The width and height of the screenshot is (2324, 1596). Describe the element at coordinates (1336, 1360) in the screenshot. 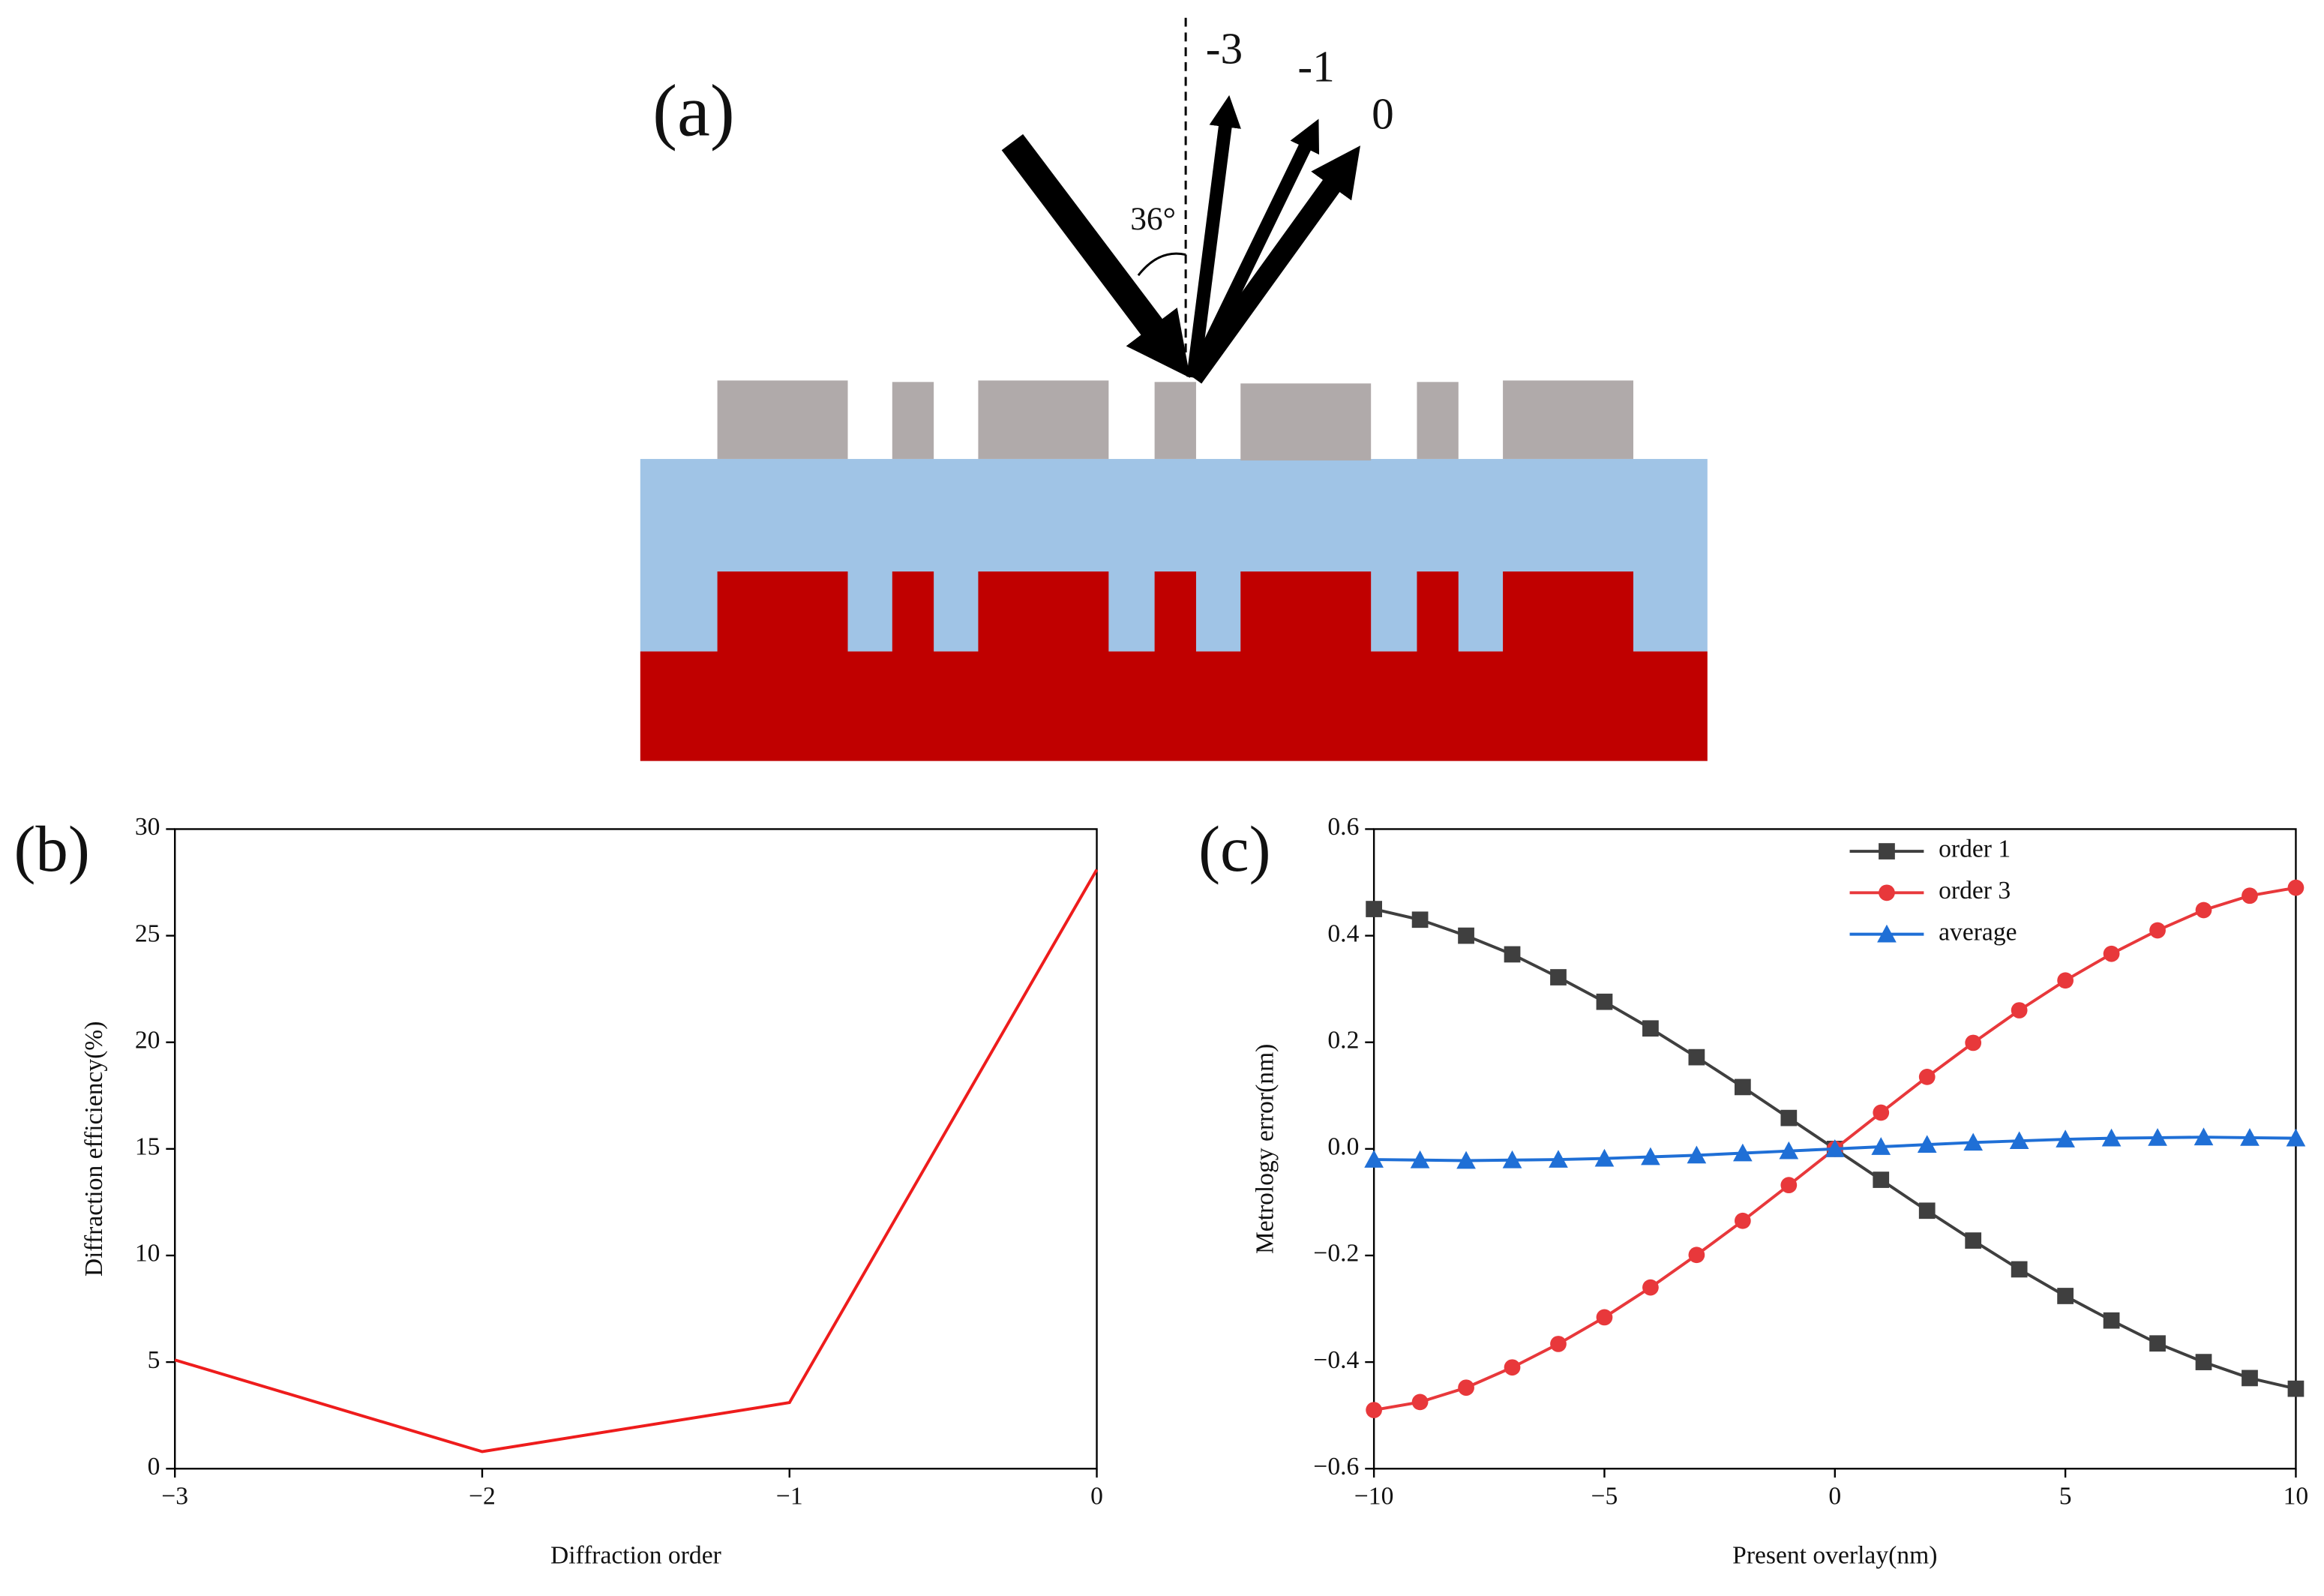

I see `y-tick-label: −0.4` at that location.